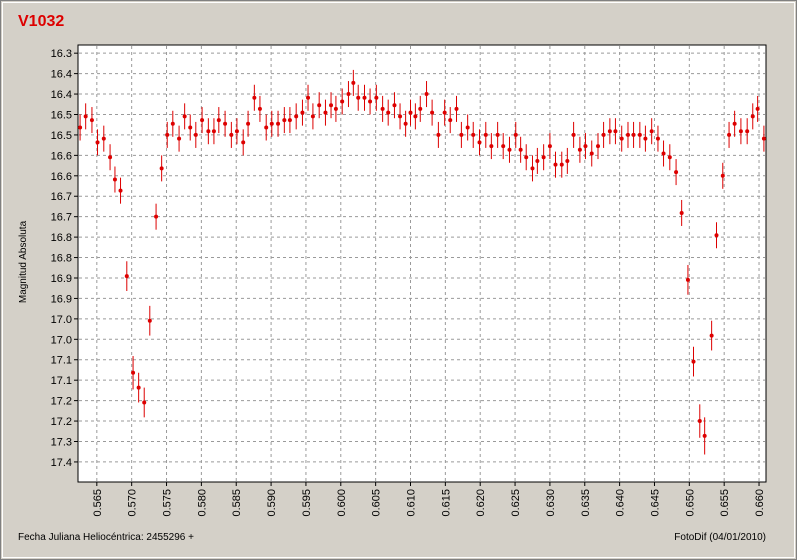 This screenshot has height=560, width=797. I want to click on x-tick-label: 0.595, so click(307, 503).